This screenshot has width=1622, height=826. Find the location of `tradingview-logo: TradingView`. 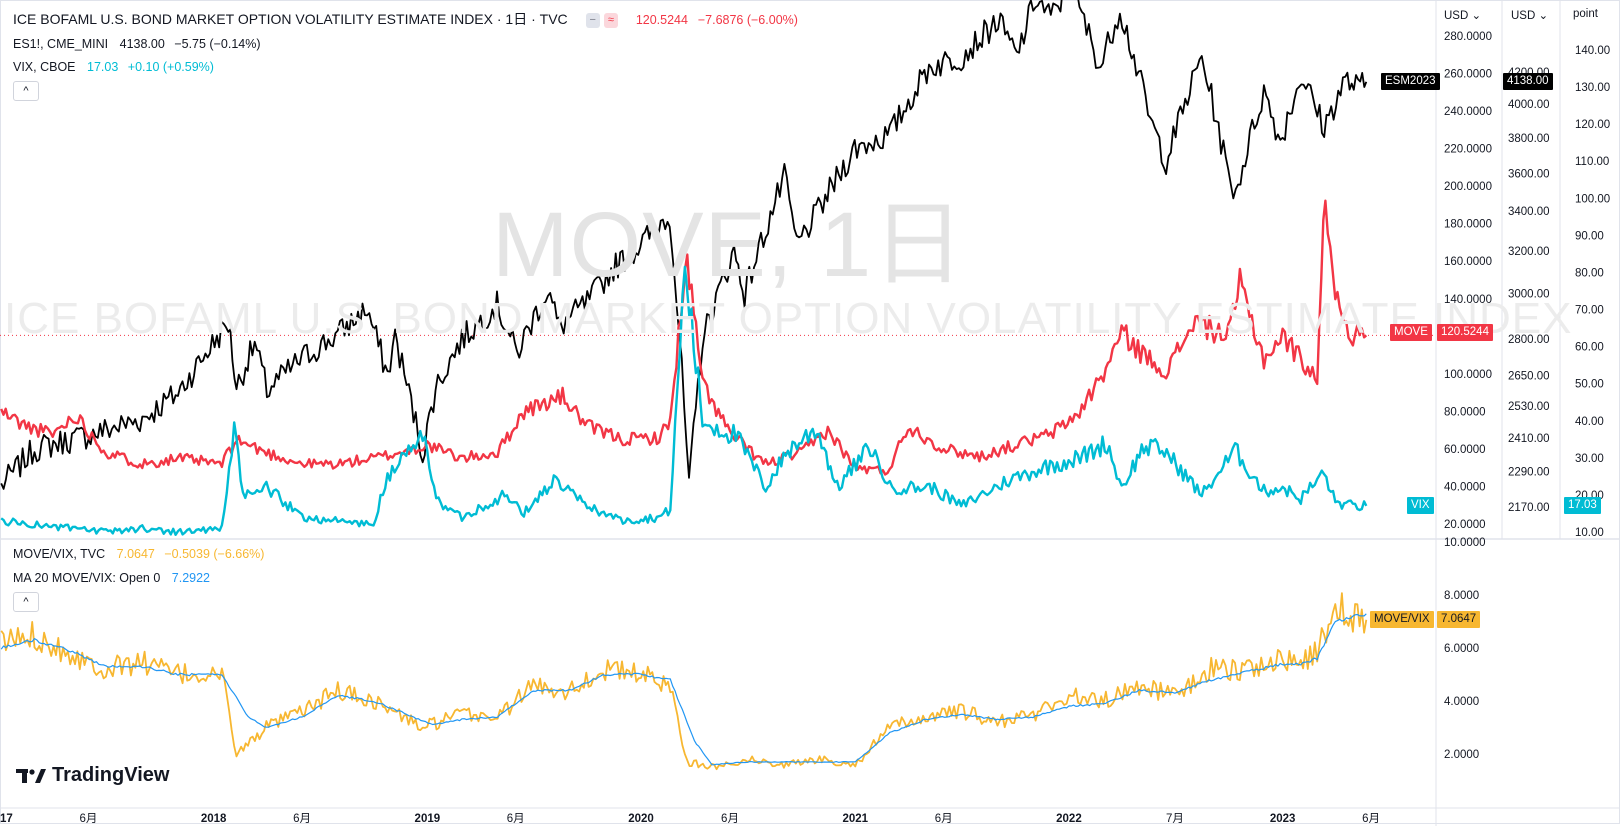

tradingview-logo: TradingView is located at coordinates (92, 775).